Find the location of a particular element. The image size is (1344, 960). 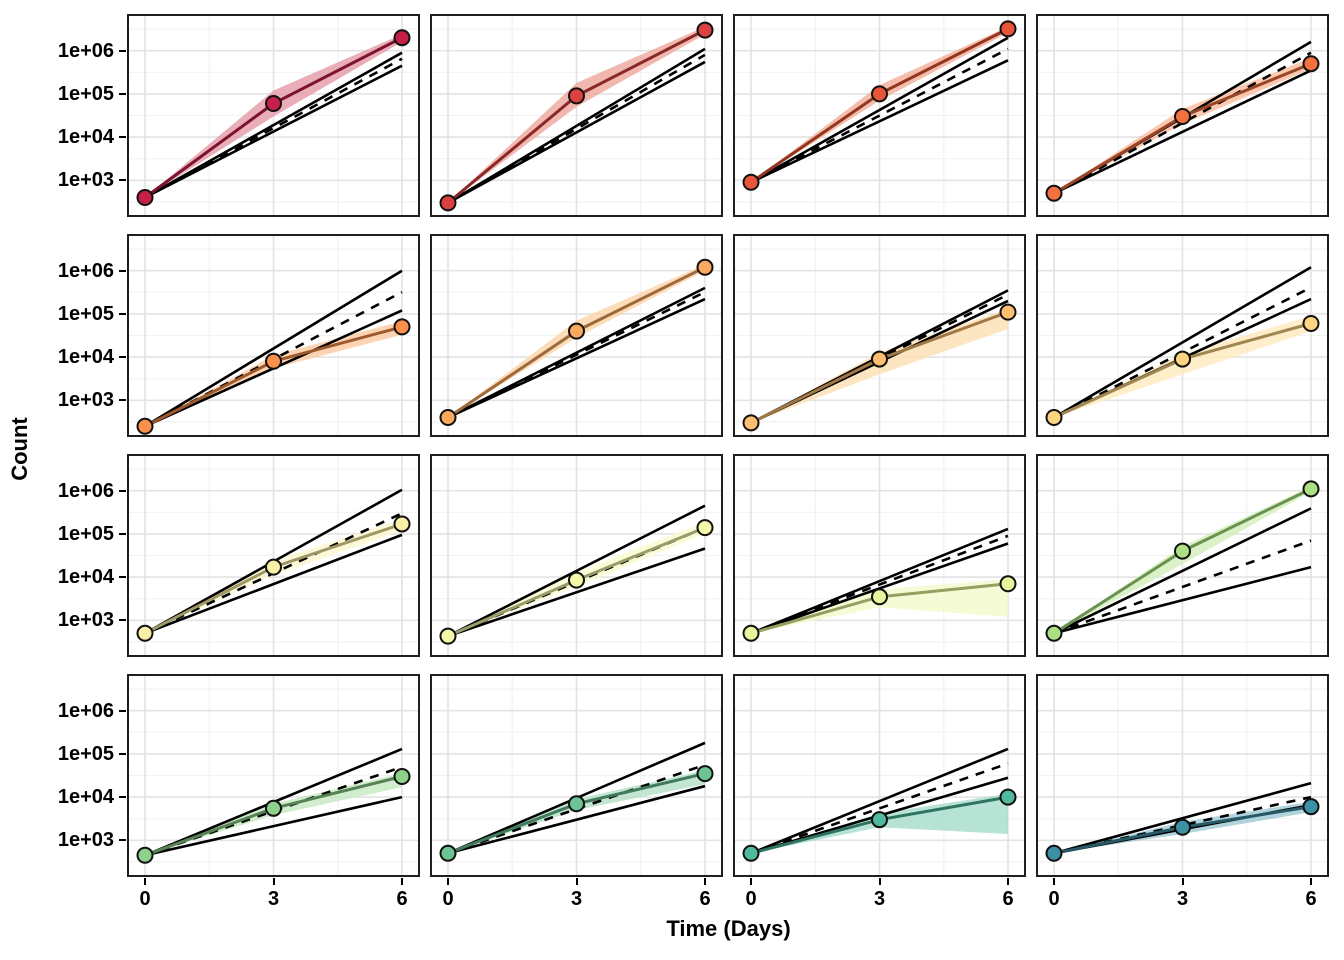

facet-panel-r1-c4 is located at coordinates (1182, 115).